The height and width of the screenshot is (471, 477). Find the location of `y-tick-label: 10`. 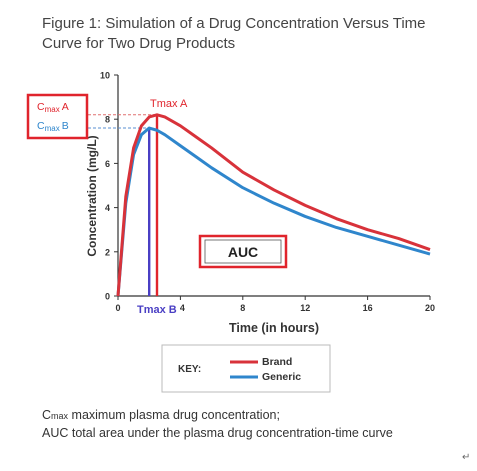

y-tick-label: 10 is located at coordinates (105, 76).